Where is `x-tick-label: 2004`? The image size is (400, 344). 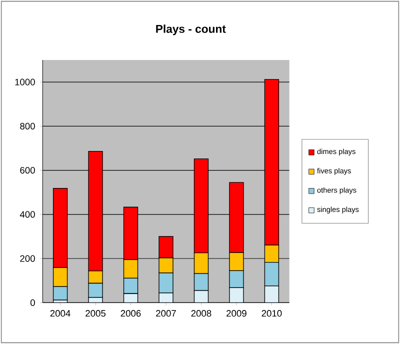
x-tick-label: 2004 is located at coordinates (60, 313).